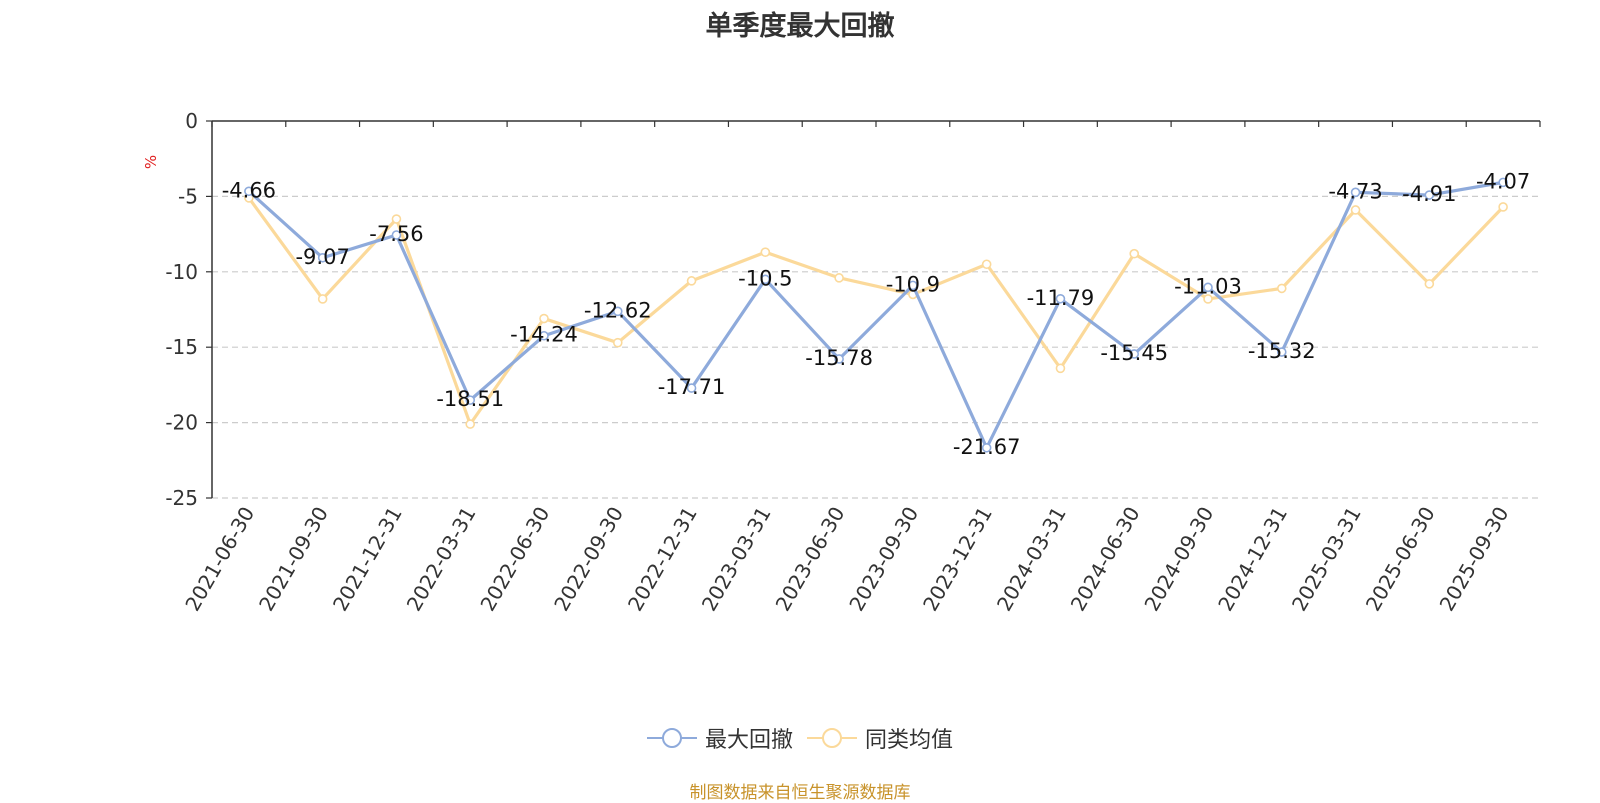 The height and width of the screenshot is (803, 1600). What do you see at coordinates (441, 559) in the screenshot?
I see `x-tick-label: 2022-03-31` at bounding box center [441, 559].